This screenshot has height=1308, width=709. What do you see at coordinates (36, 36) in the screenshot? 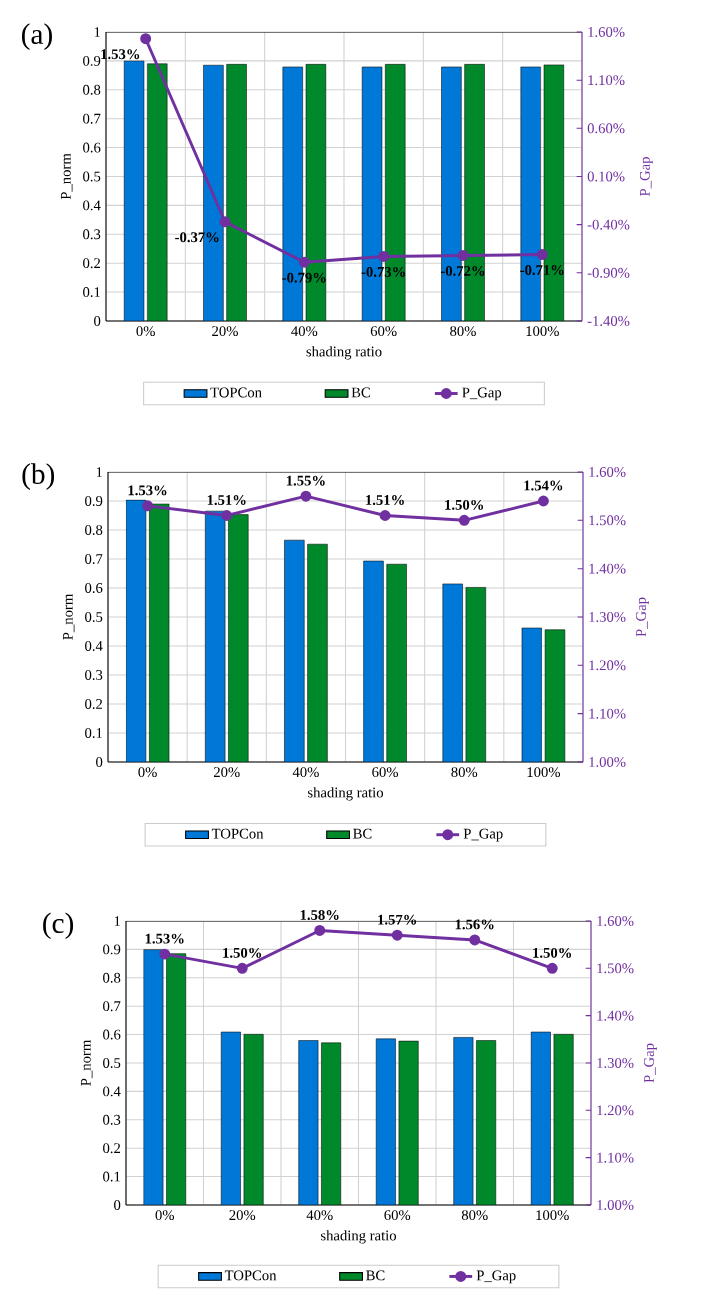
I see `chart-title: (a)` at bounding box center [36, 36].